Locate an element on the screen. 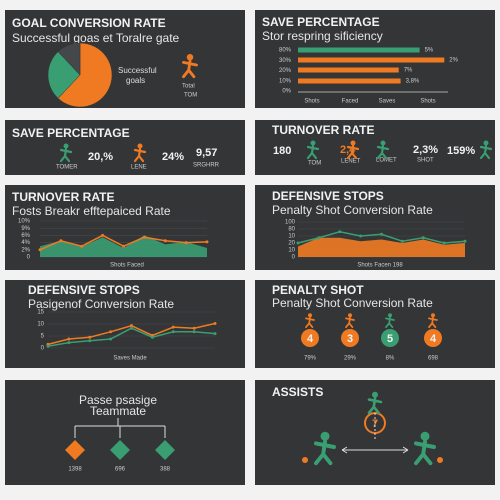  shot-label: 29% is located at coordinates (350, 359).